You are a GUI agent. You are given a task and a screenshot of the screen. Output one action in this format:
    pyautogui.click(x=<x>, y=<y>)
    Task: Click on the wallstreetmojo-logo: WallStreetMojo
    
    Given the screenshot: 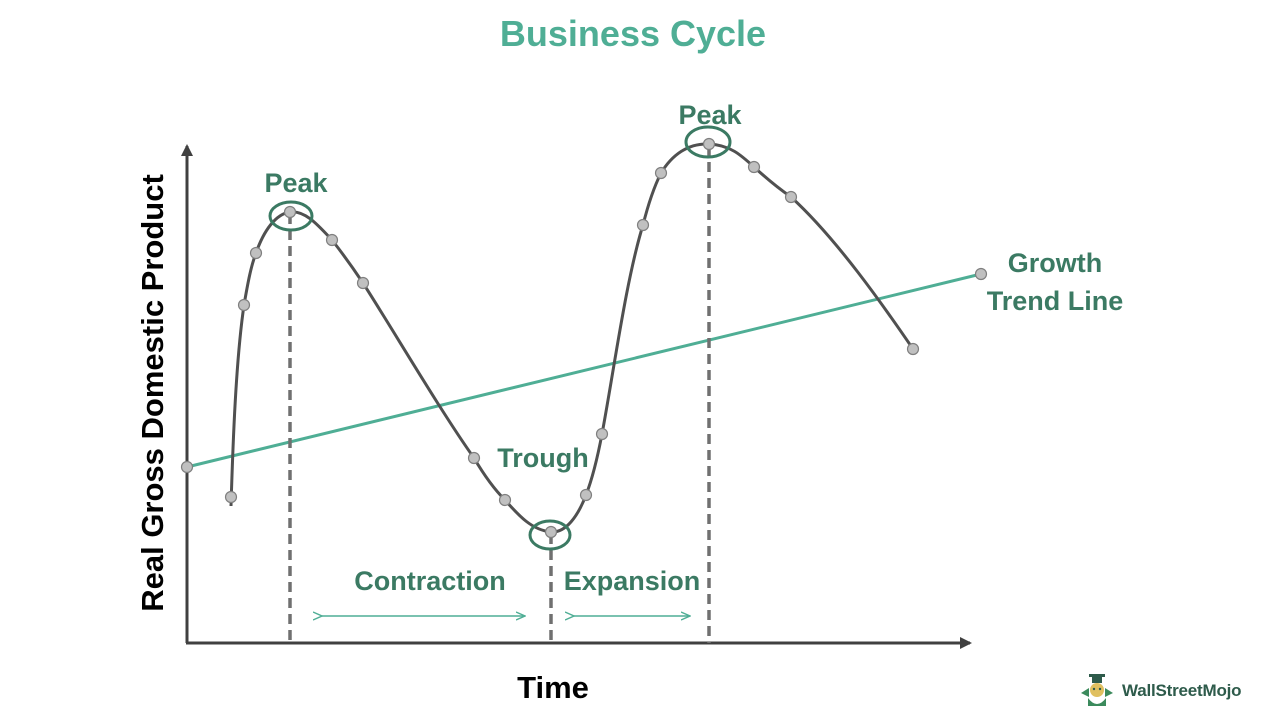 What is the action you would take?
    pyautogui.click(x=1159, y=691)
    